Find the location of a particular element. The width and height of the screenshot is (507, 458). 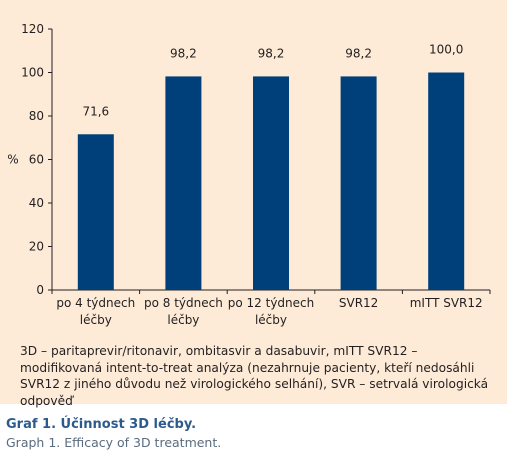

x-category-label: SVR12 is located at coordinates (358, 303).